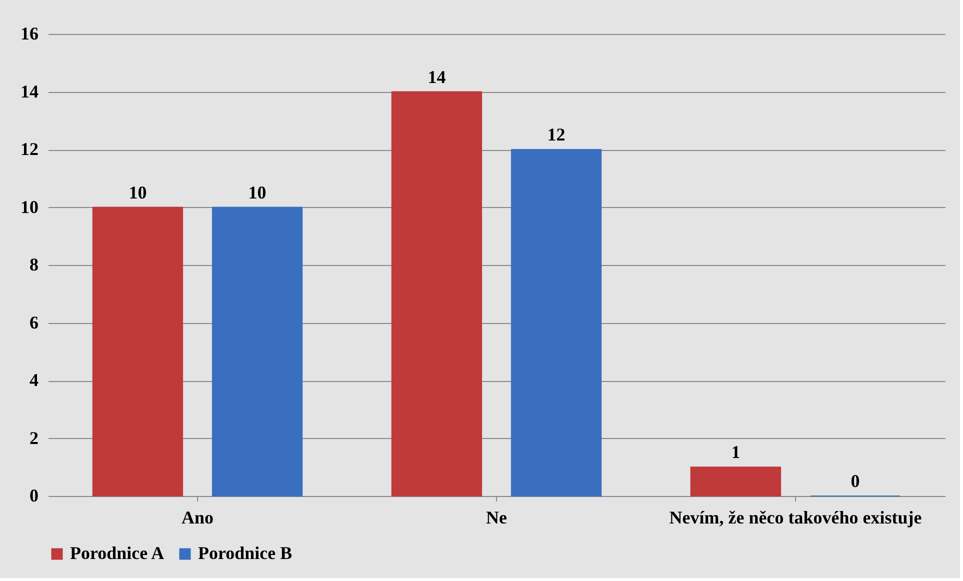  Describe the element at coordinates (29, 206) in the screenshot. I see `y-tick-label: 10` at that location.